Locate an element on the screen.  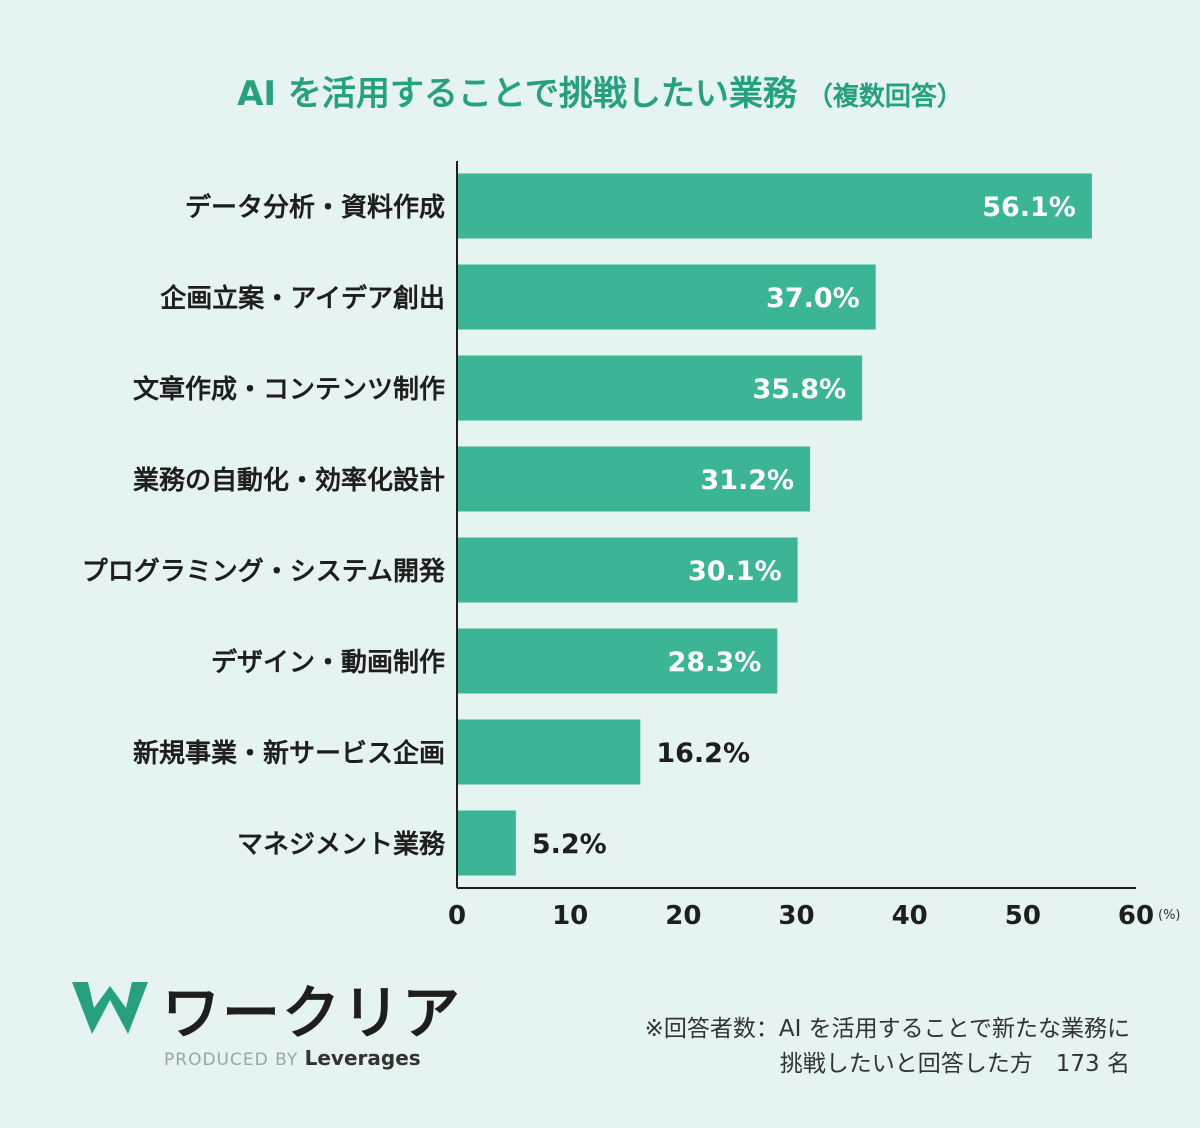
logo-produced-by: PRODUCED BY Leverages is located at coordinates (292, 1058).